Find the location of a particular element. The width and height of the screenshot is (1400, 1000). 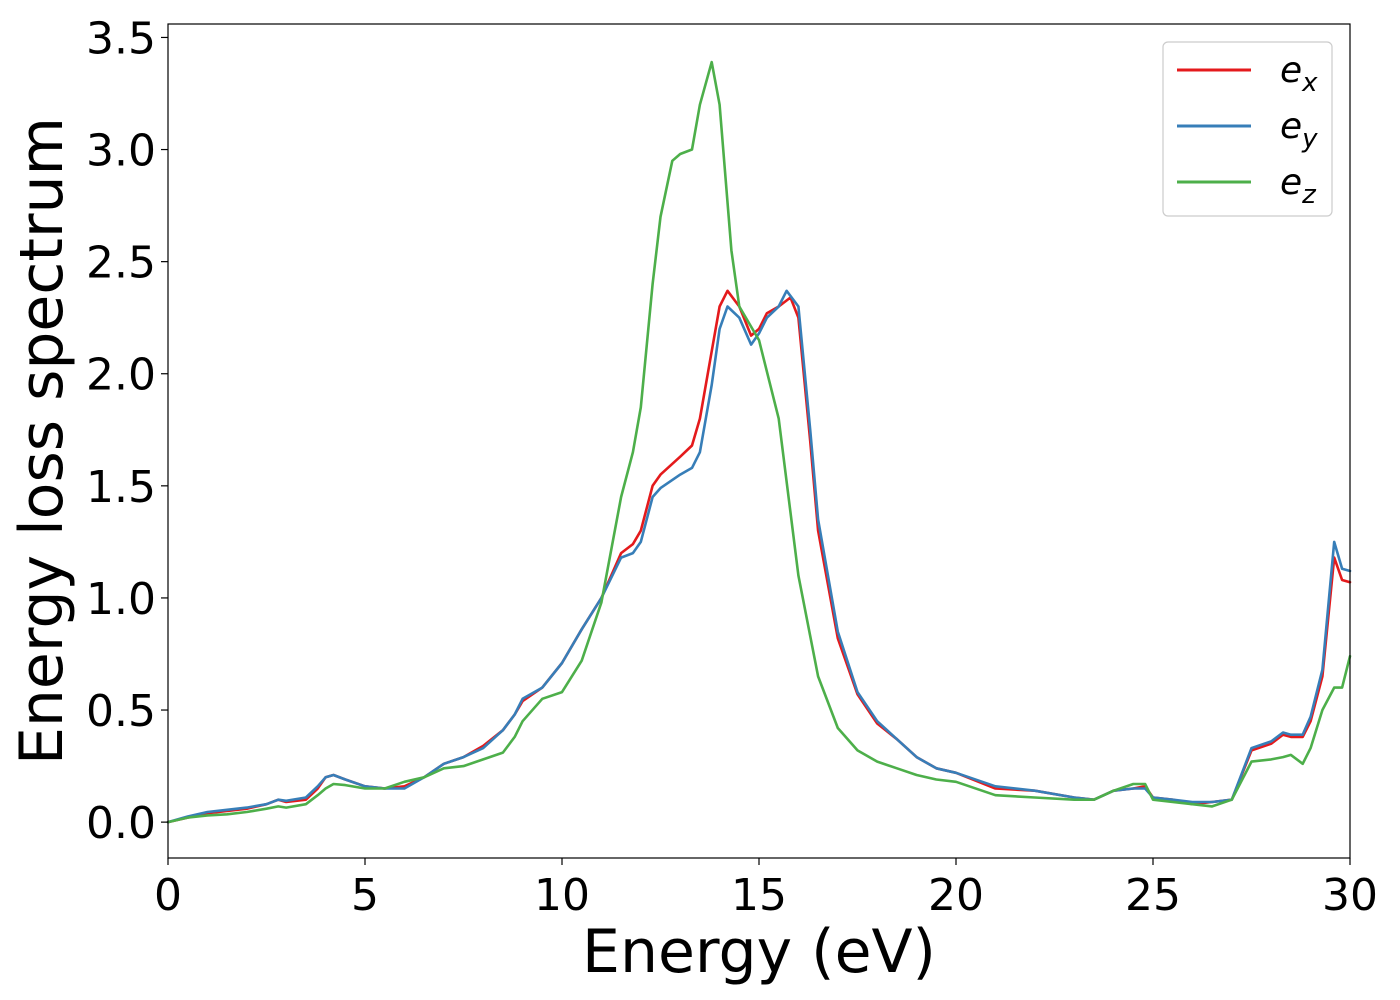

x-tick-label: 25 is located at coordinates (1153, 895).